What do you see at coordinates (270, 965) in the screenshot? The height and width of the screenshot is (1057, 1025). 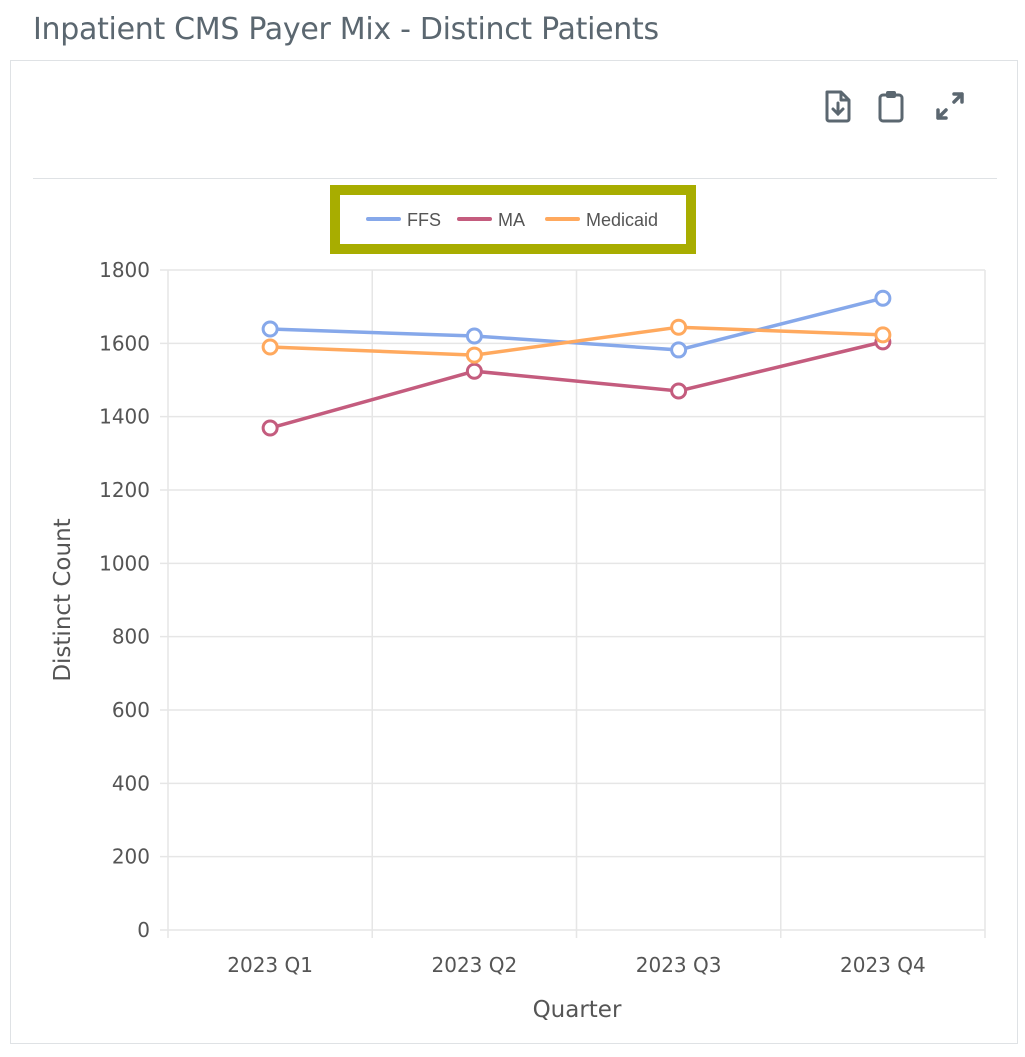 I see `x-tick-label: 2023 Q1` at bounding box center [270, 965].